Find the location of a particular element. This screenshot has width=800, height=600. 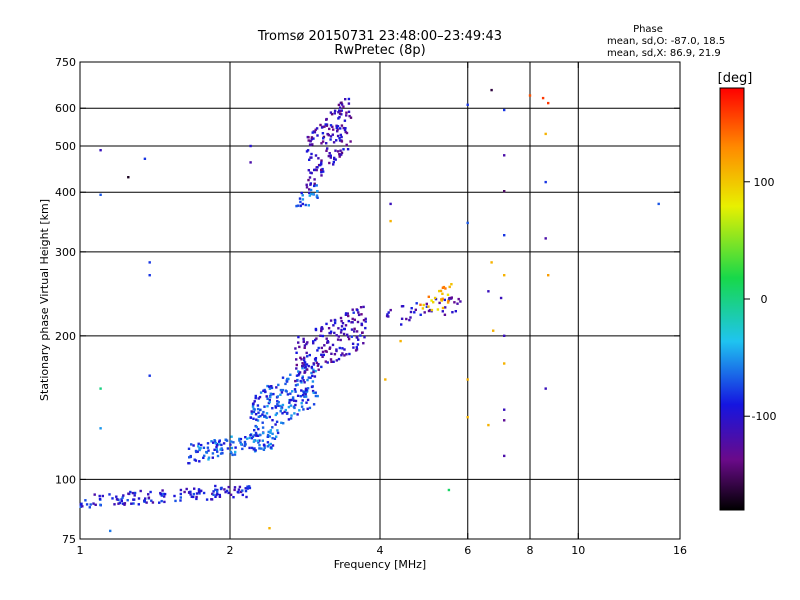

chart-subtitle: RwPretec (8p) is located at coordinates (379, 50).